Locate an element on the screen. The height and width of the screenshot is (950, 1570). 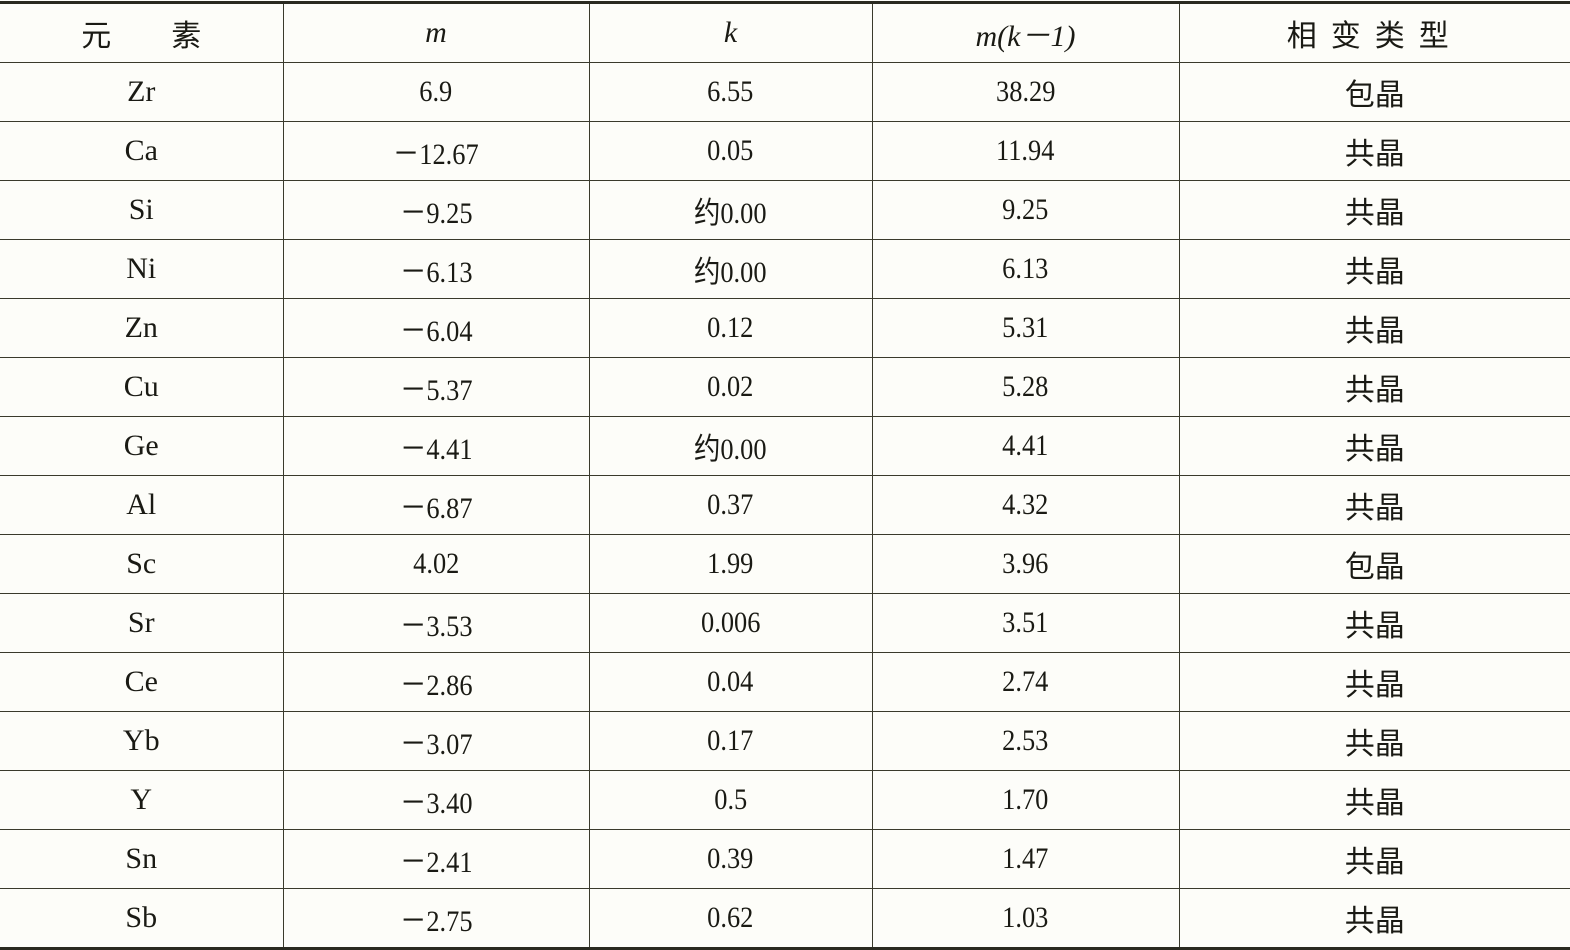
cell-value: －3.07 is located at coordinates (436, 744).